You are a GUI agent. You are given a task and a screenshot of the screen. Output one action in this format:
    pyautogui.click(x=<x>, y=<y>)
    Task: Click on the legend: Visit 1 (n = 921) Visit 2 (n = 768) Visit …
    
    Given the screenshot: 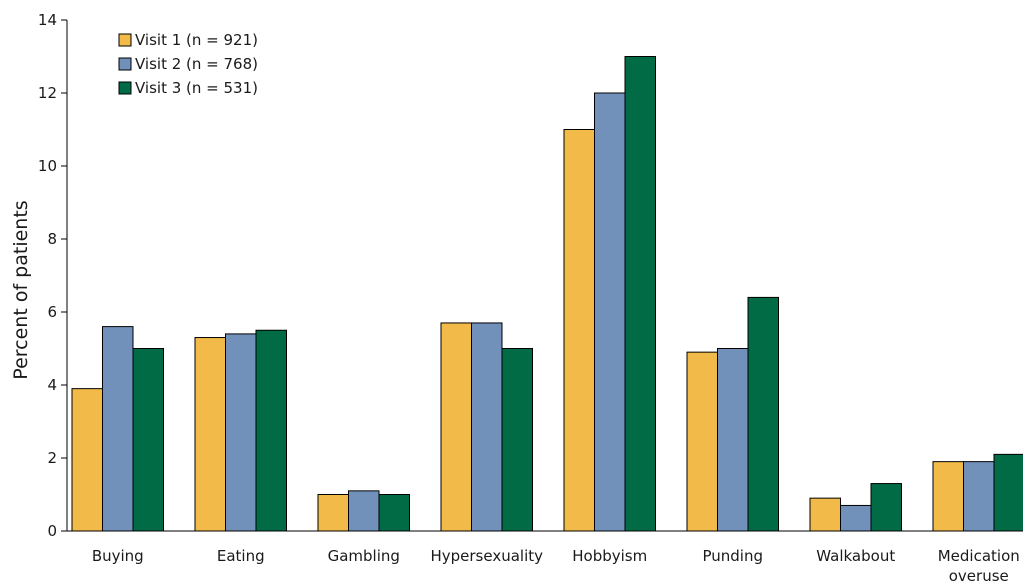 What is the action you would take?
    pyautogui.click(x=188, y=64)
    